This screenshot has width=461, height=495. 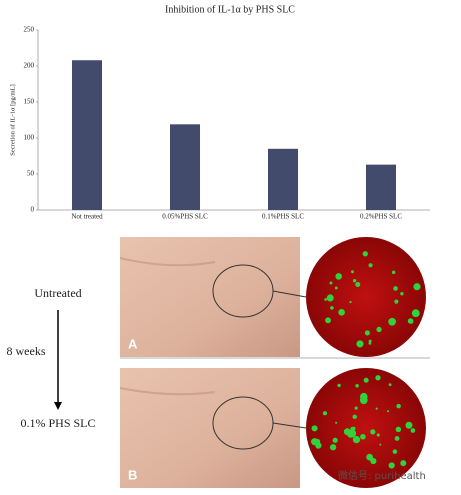 I want to click on x-tick-label: 0.05%PHS SLC, so click(x=185, y=217).